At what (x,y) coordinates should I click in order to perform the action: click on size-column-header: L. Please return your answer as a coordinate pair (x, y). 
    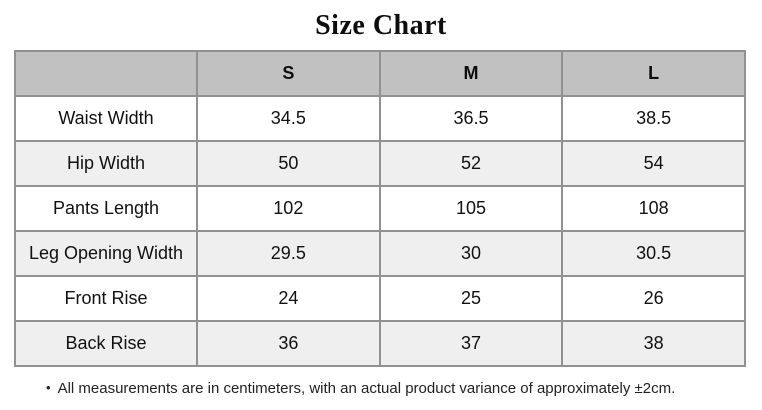
    Looking at the image, I should click on (653, 73).